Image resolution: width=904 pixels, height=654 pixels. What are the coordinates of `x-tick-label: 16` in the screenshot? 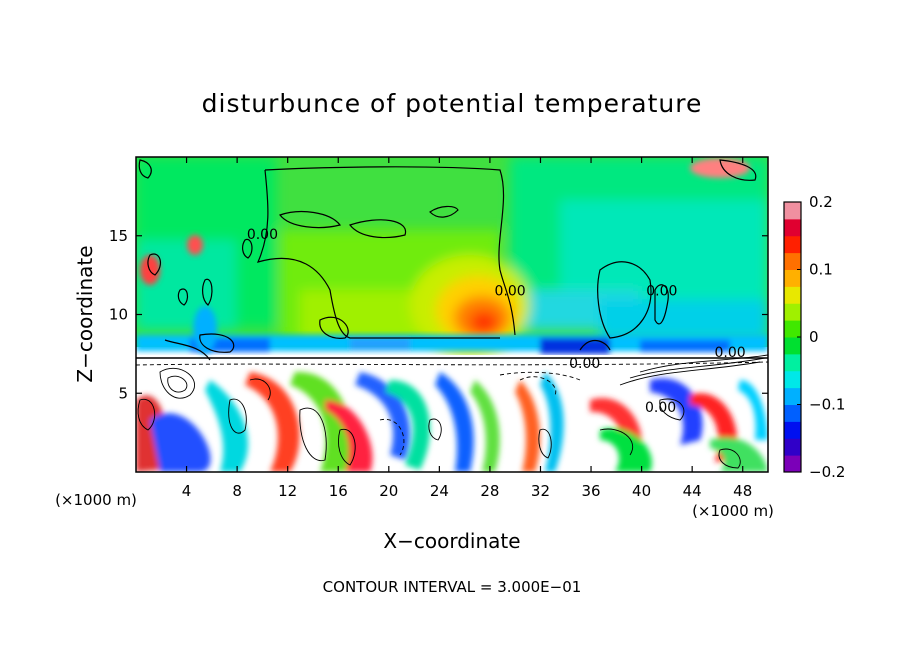 It's located at (338, 491).